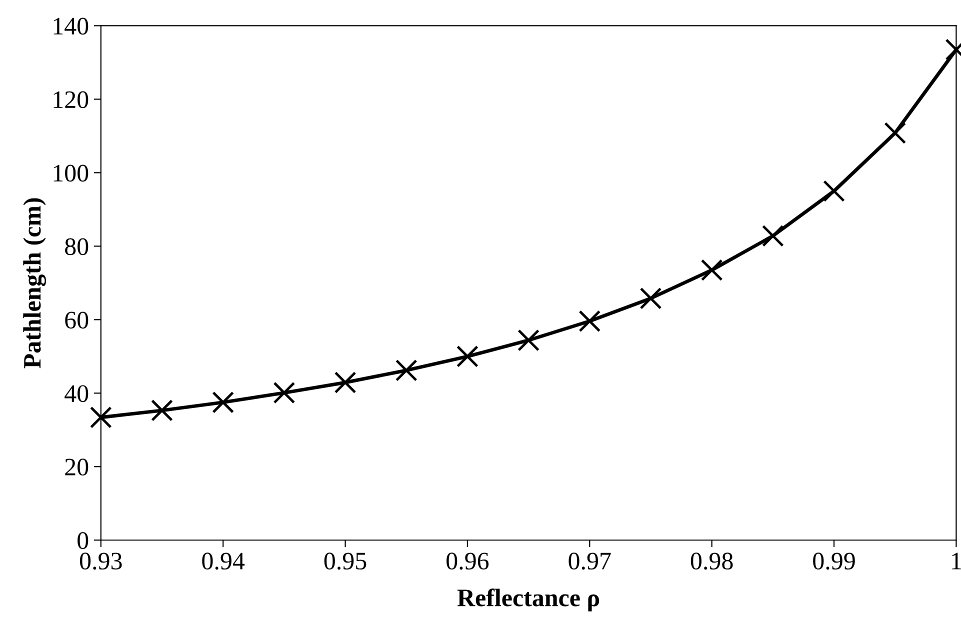  What do you see at coordinates (711, 561) in the screenshot?
I see `x-tick-label: 0.98` at bounding box center [711, 561].